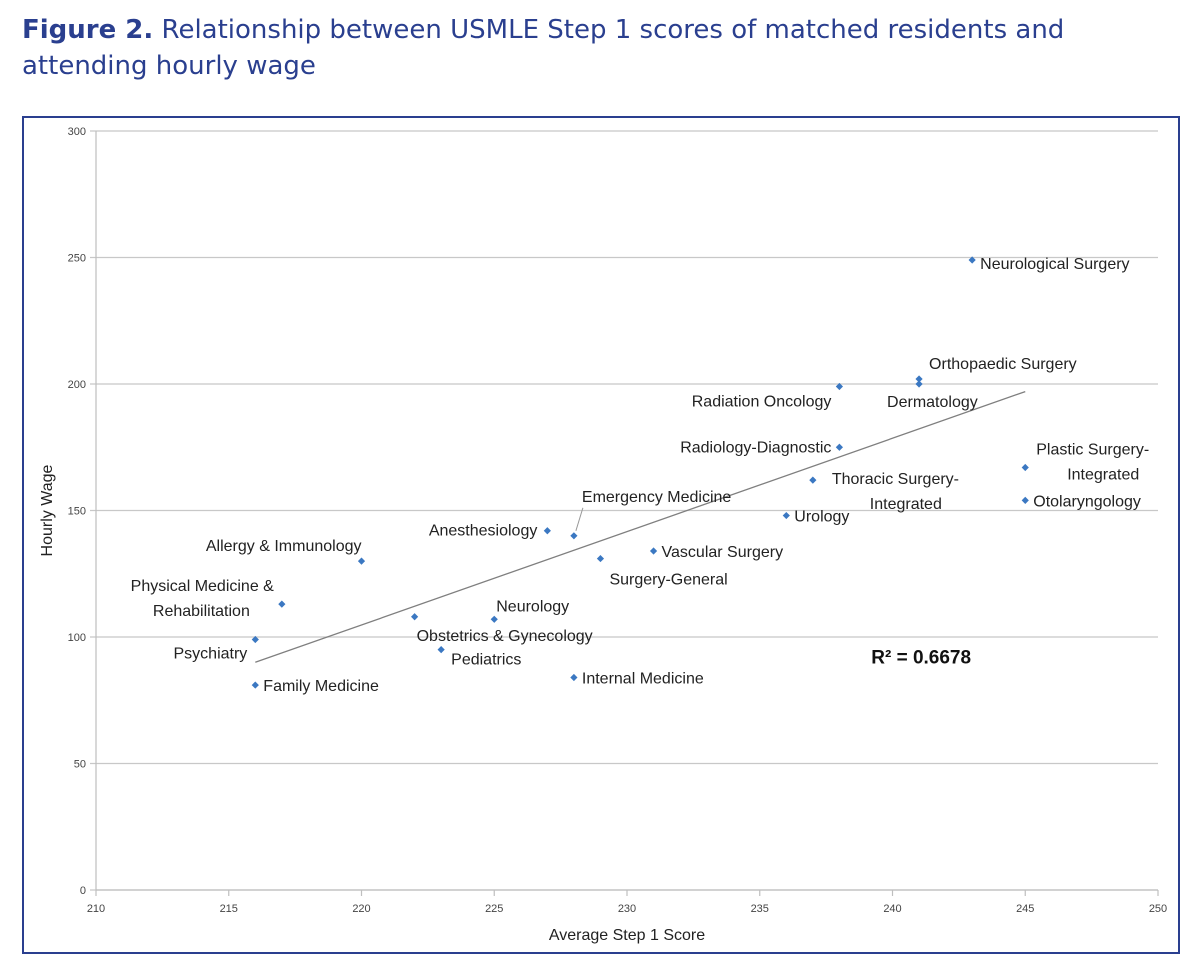 The height and width of the screenshot is (978, 1200). I want to click on data-label: Surgery-General, so click(668, 580).